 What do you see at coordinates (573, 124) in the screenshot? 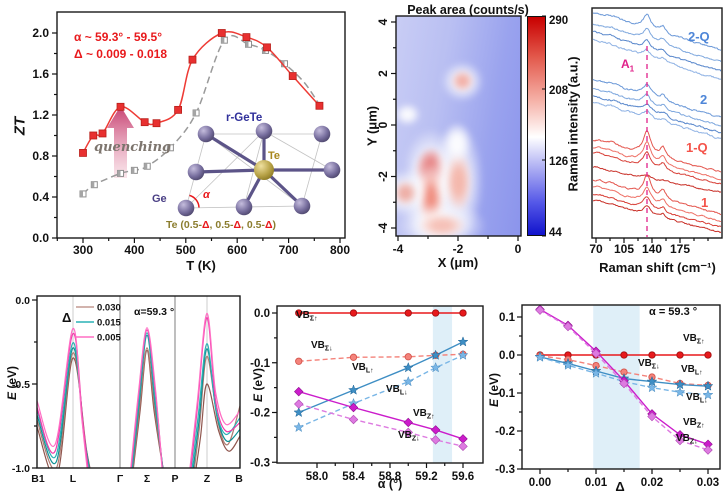
I see `raman-ylabel: Raman intensity (a.u.)` at bounding box center [573, 124].